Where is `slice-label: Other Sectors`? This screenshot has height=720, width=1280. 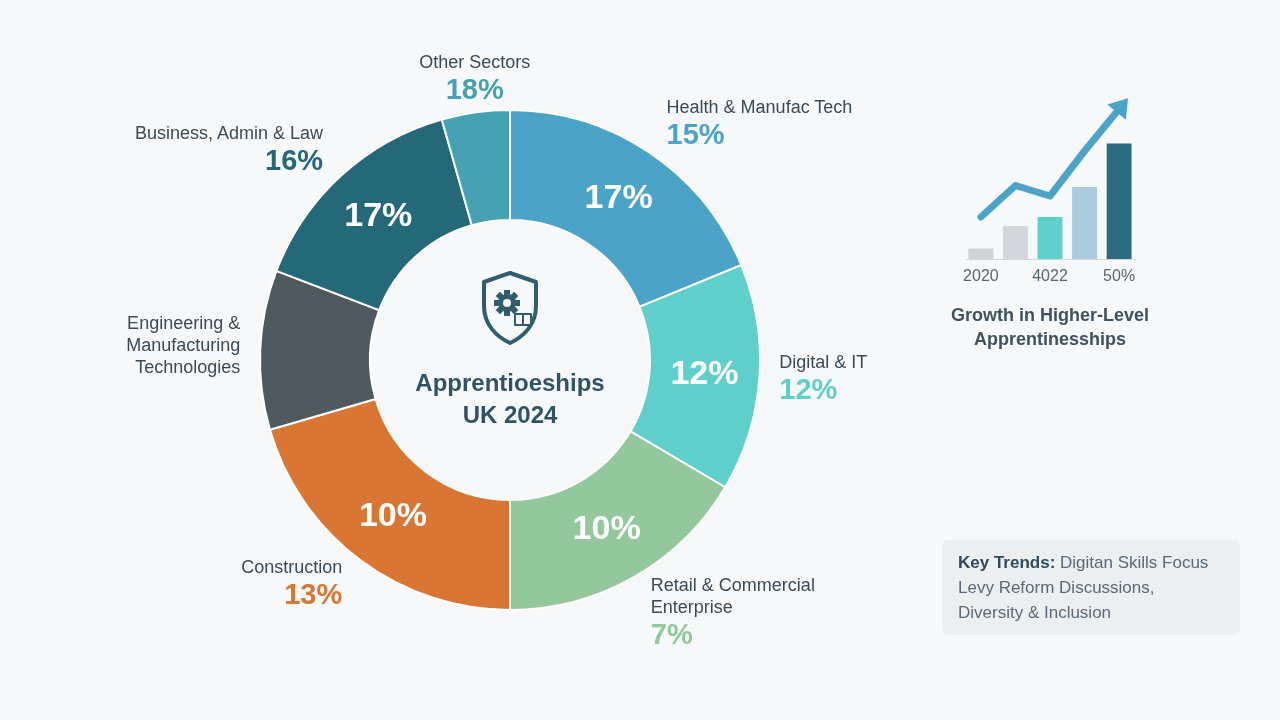
slice-label: Other Sectors is located at coordinates (475, 61).